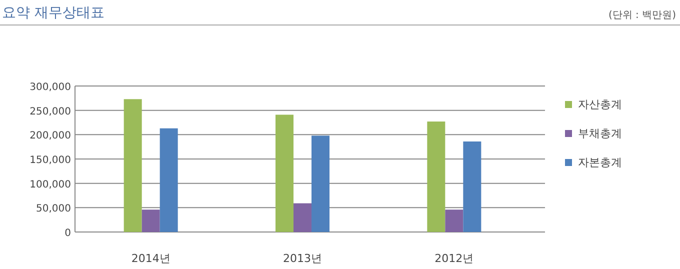  Describe the element at coordinates (50, 112) in the screenshot. I see `y-tick-label: 250,000` at that location.